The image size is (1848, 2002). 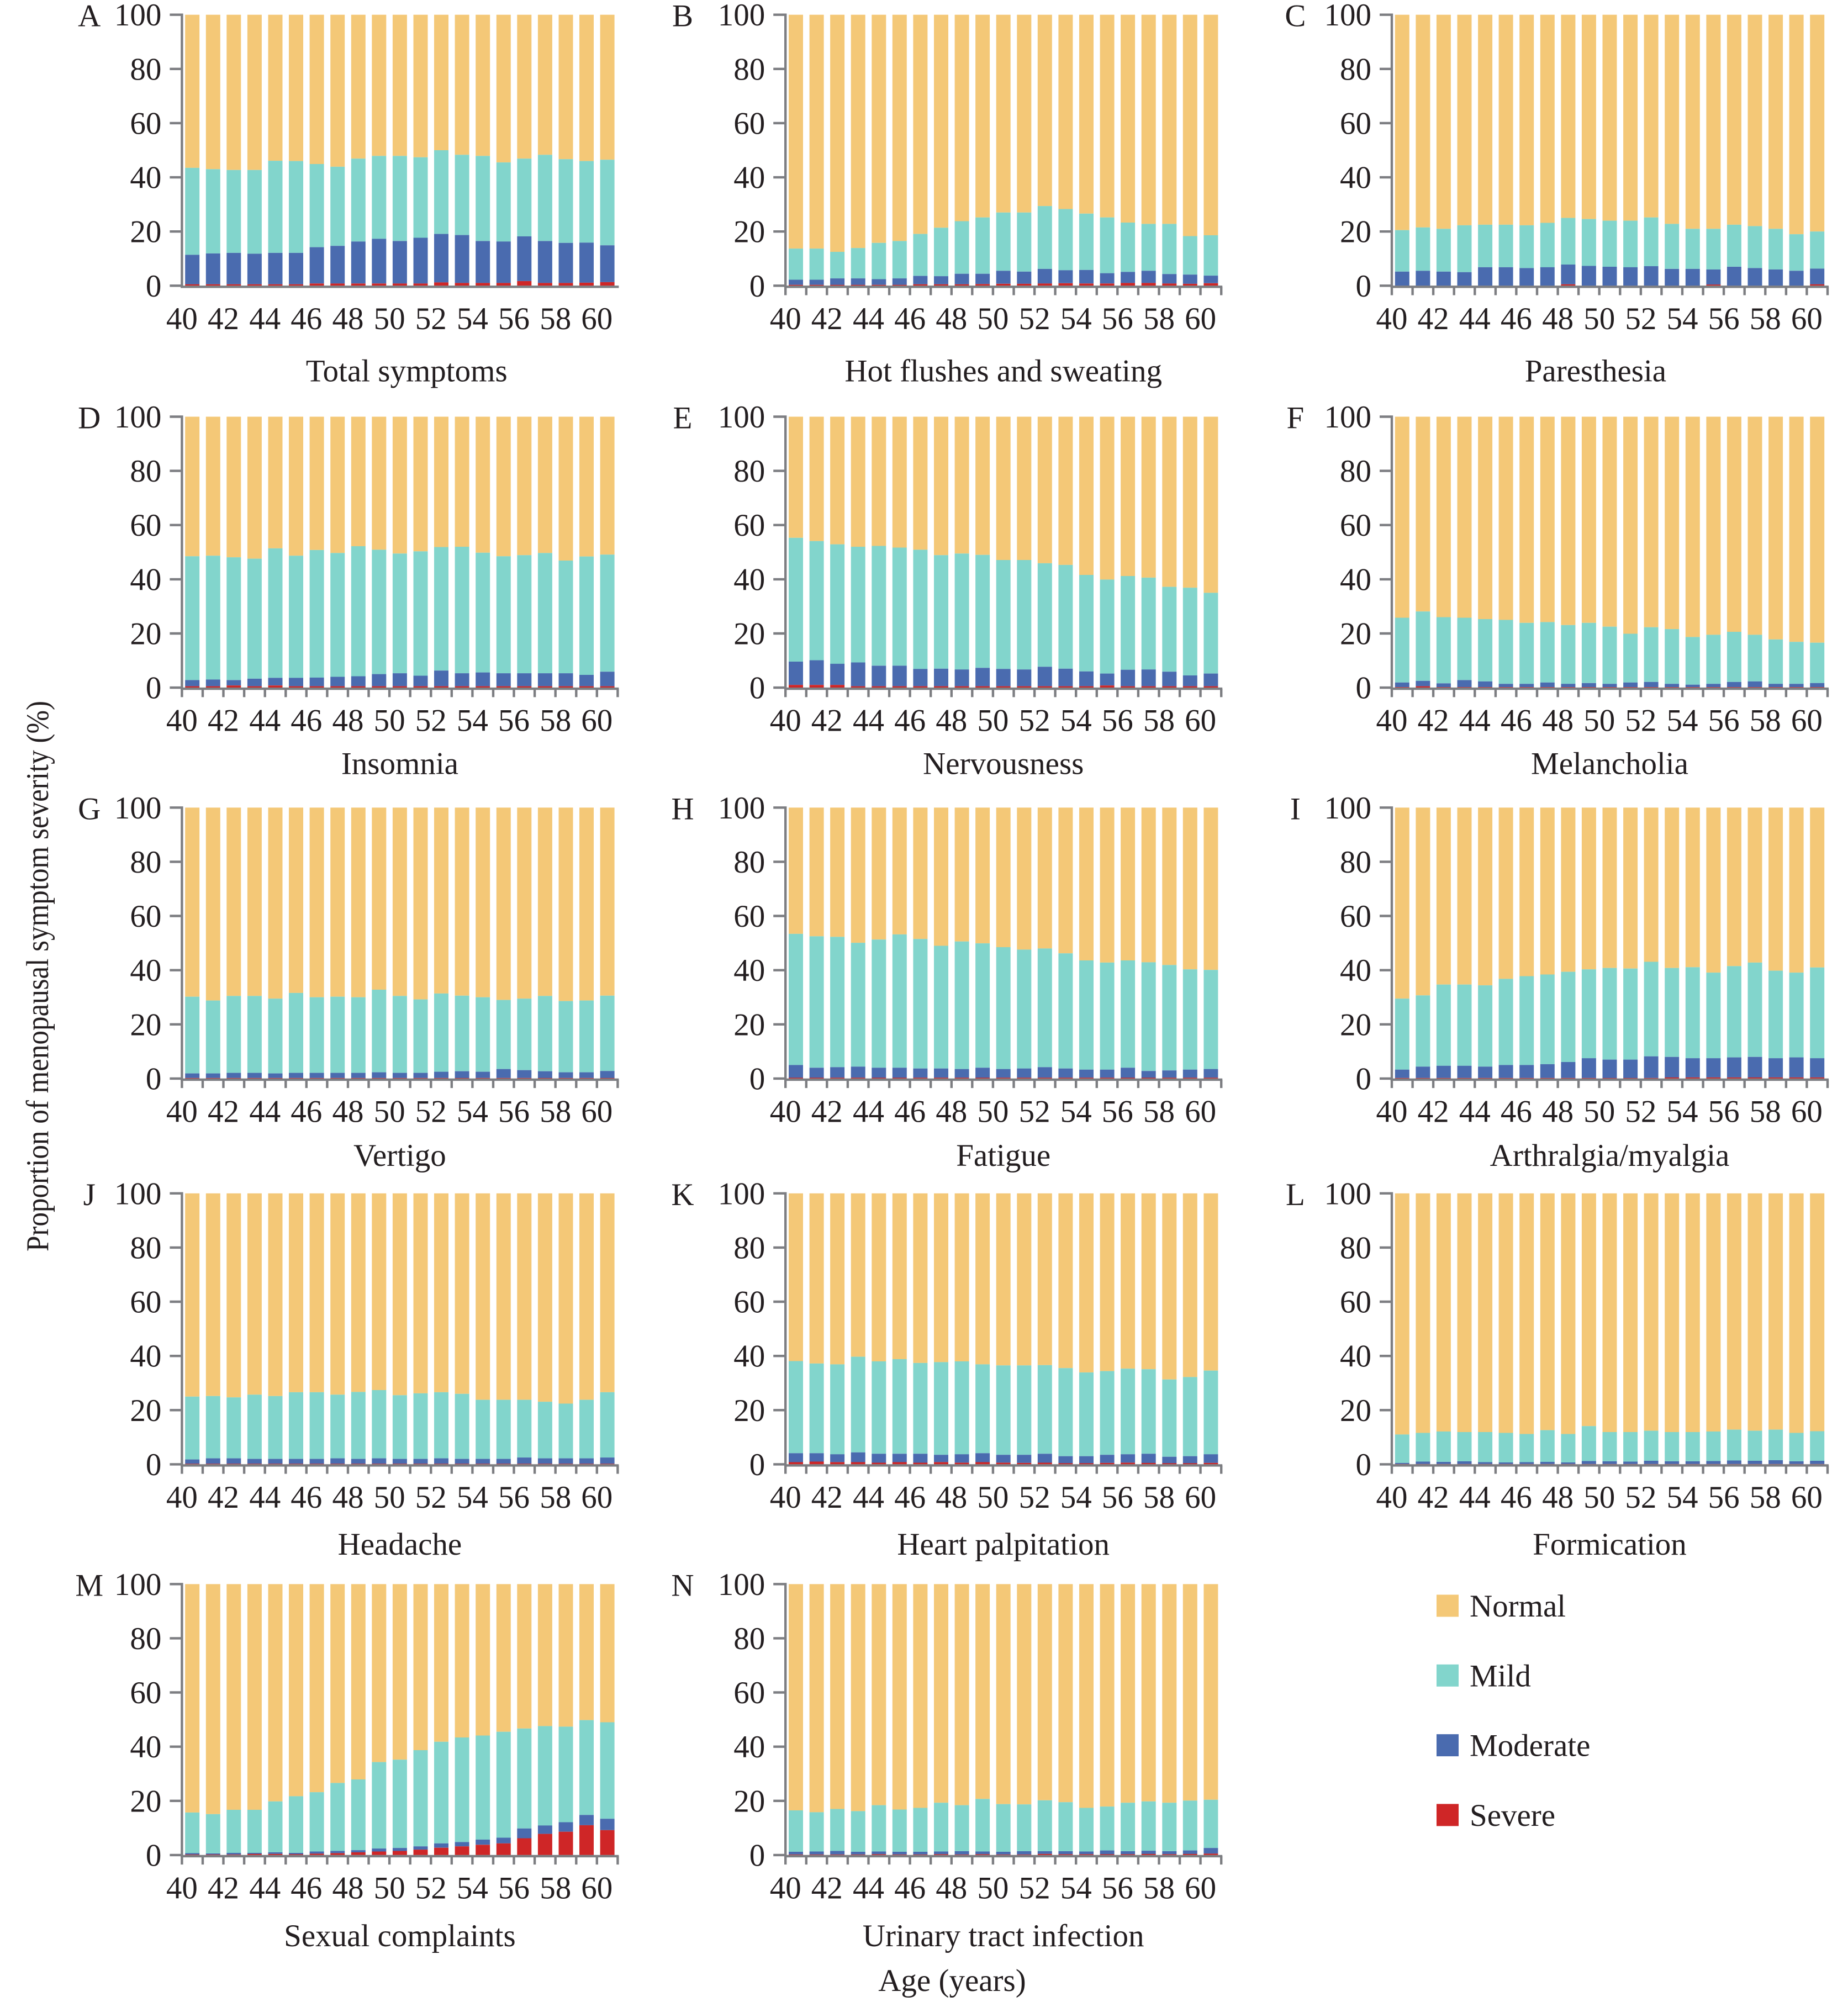 I want to click on svg-text: B, so click(x=682, y=17).